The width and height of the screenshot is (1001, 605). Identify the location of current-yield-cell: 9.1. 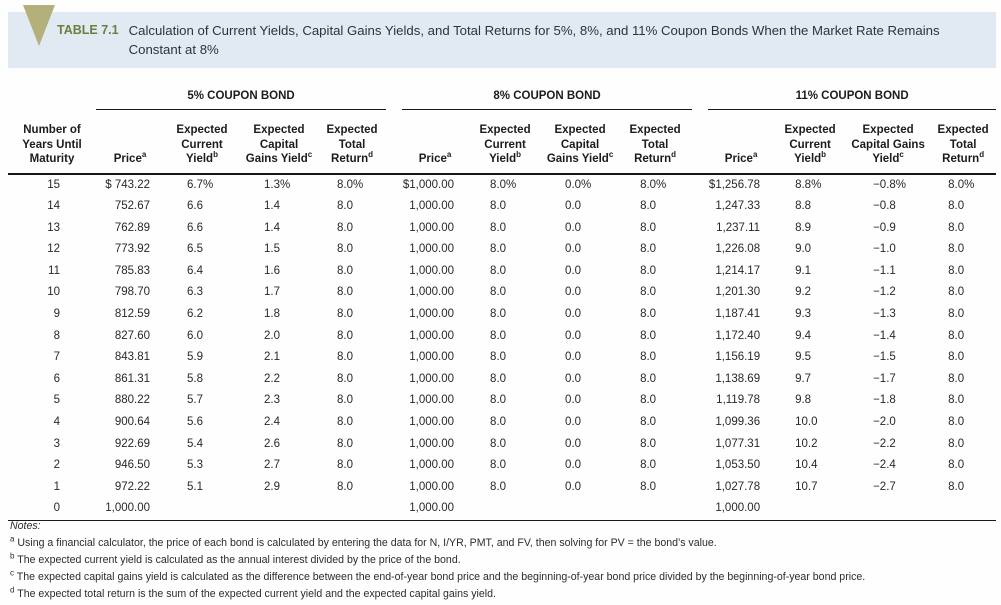
(810, 272).